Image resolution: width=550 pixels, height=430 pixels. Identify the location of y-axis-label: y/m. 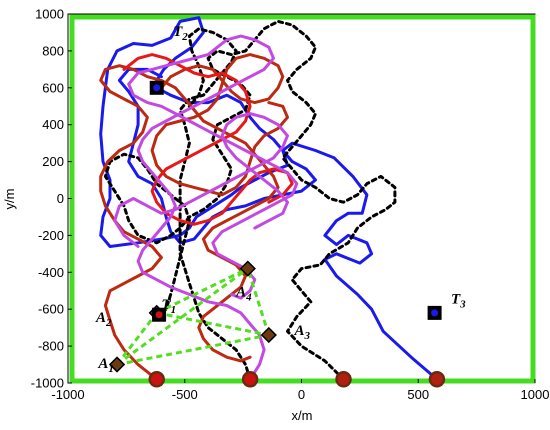
(9, 199).